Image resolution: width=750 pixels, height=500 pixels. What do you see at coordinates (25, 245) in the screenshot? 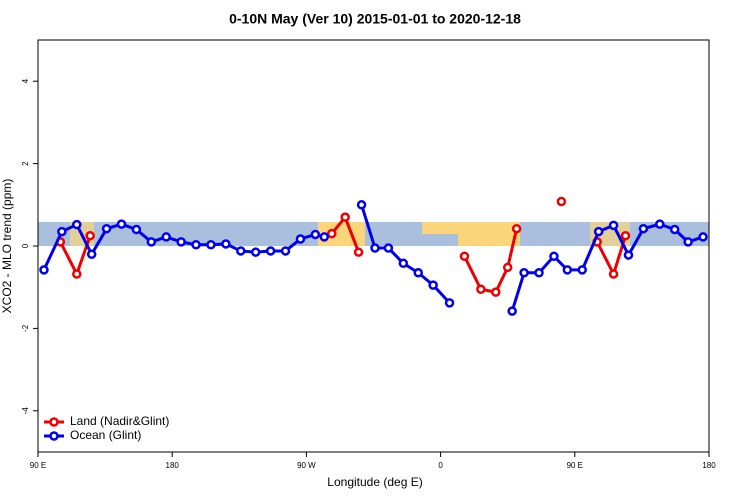
I see `y-tick-label: 0` at bounding box center [25, 245].